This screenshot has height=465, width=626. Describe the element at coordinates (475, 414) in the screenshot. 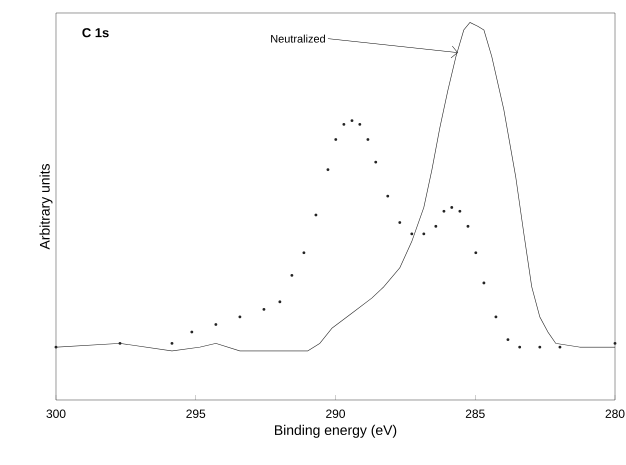

I see `x-tick-label: 285` at that location.